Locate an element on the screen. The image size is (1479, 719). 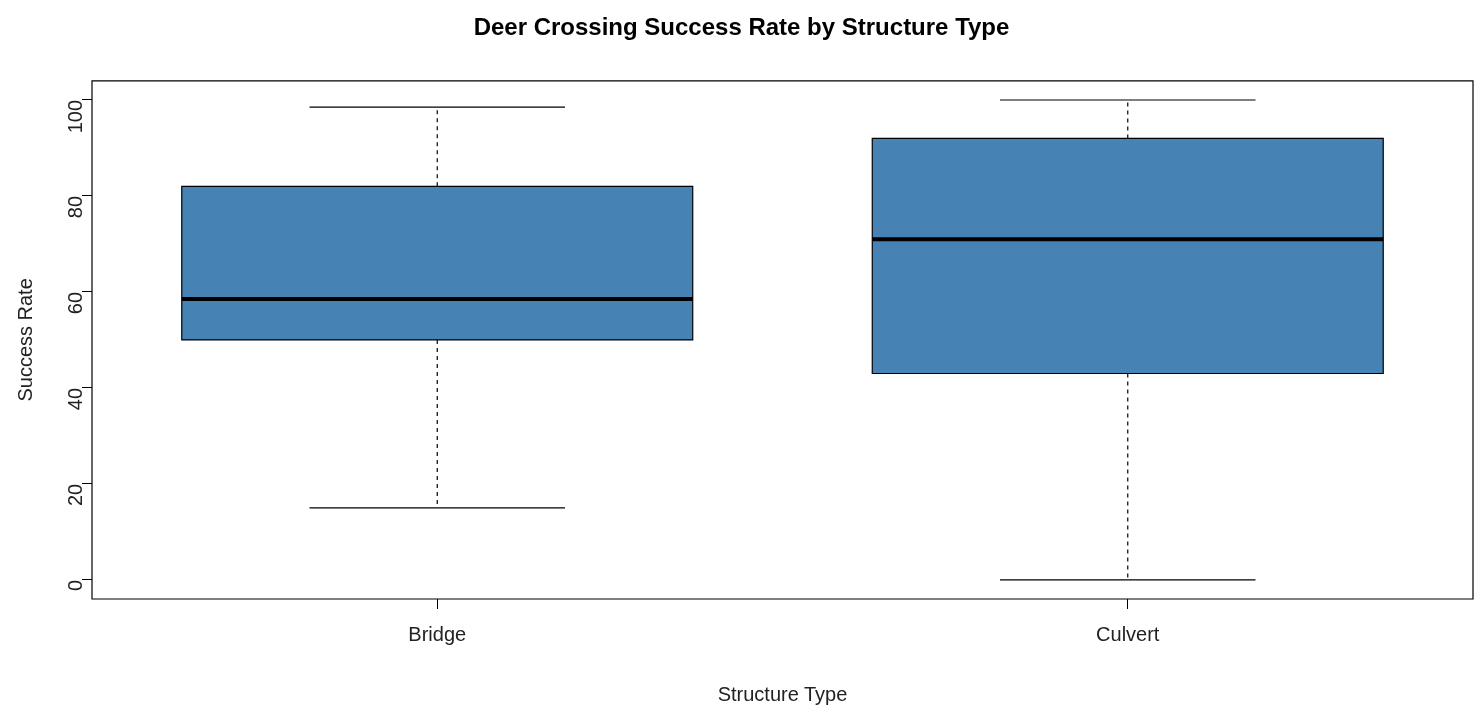
y-axis-title: Success Rate is located at coordinates (24, 340).